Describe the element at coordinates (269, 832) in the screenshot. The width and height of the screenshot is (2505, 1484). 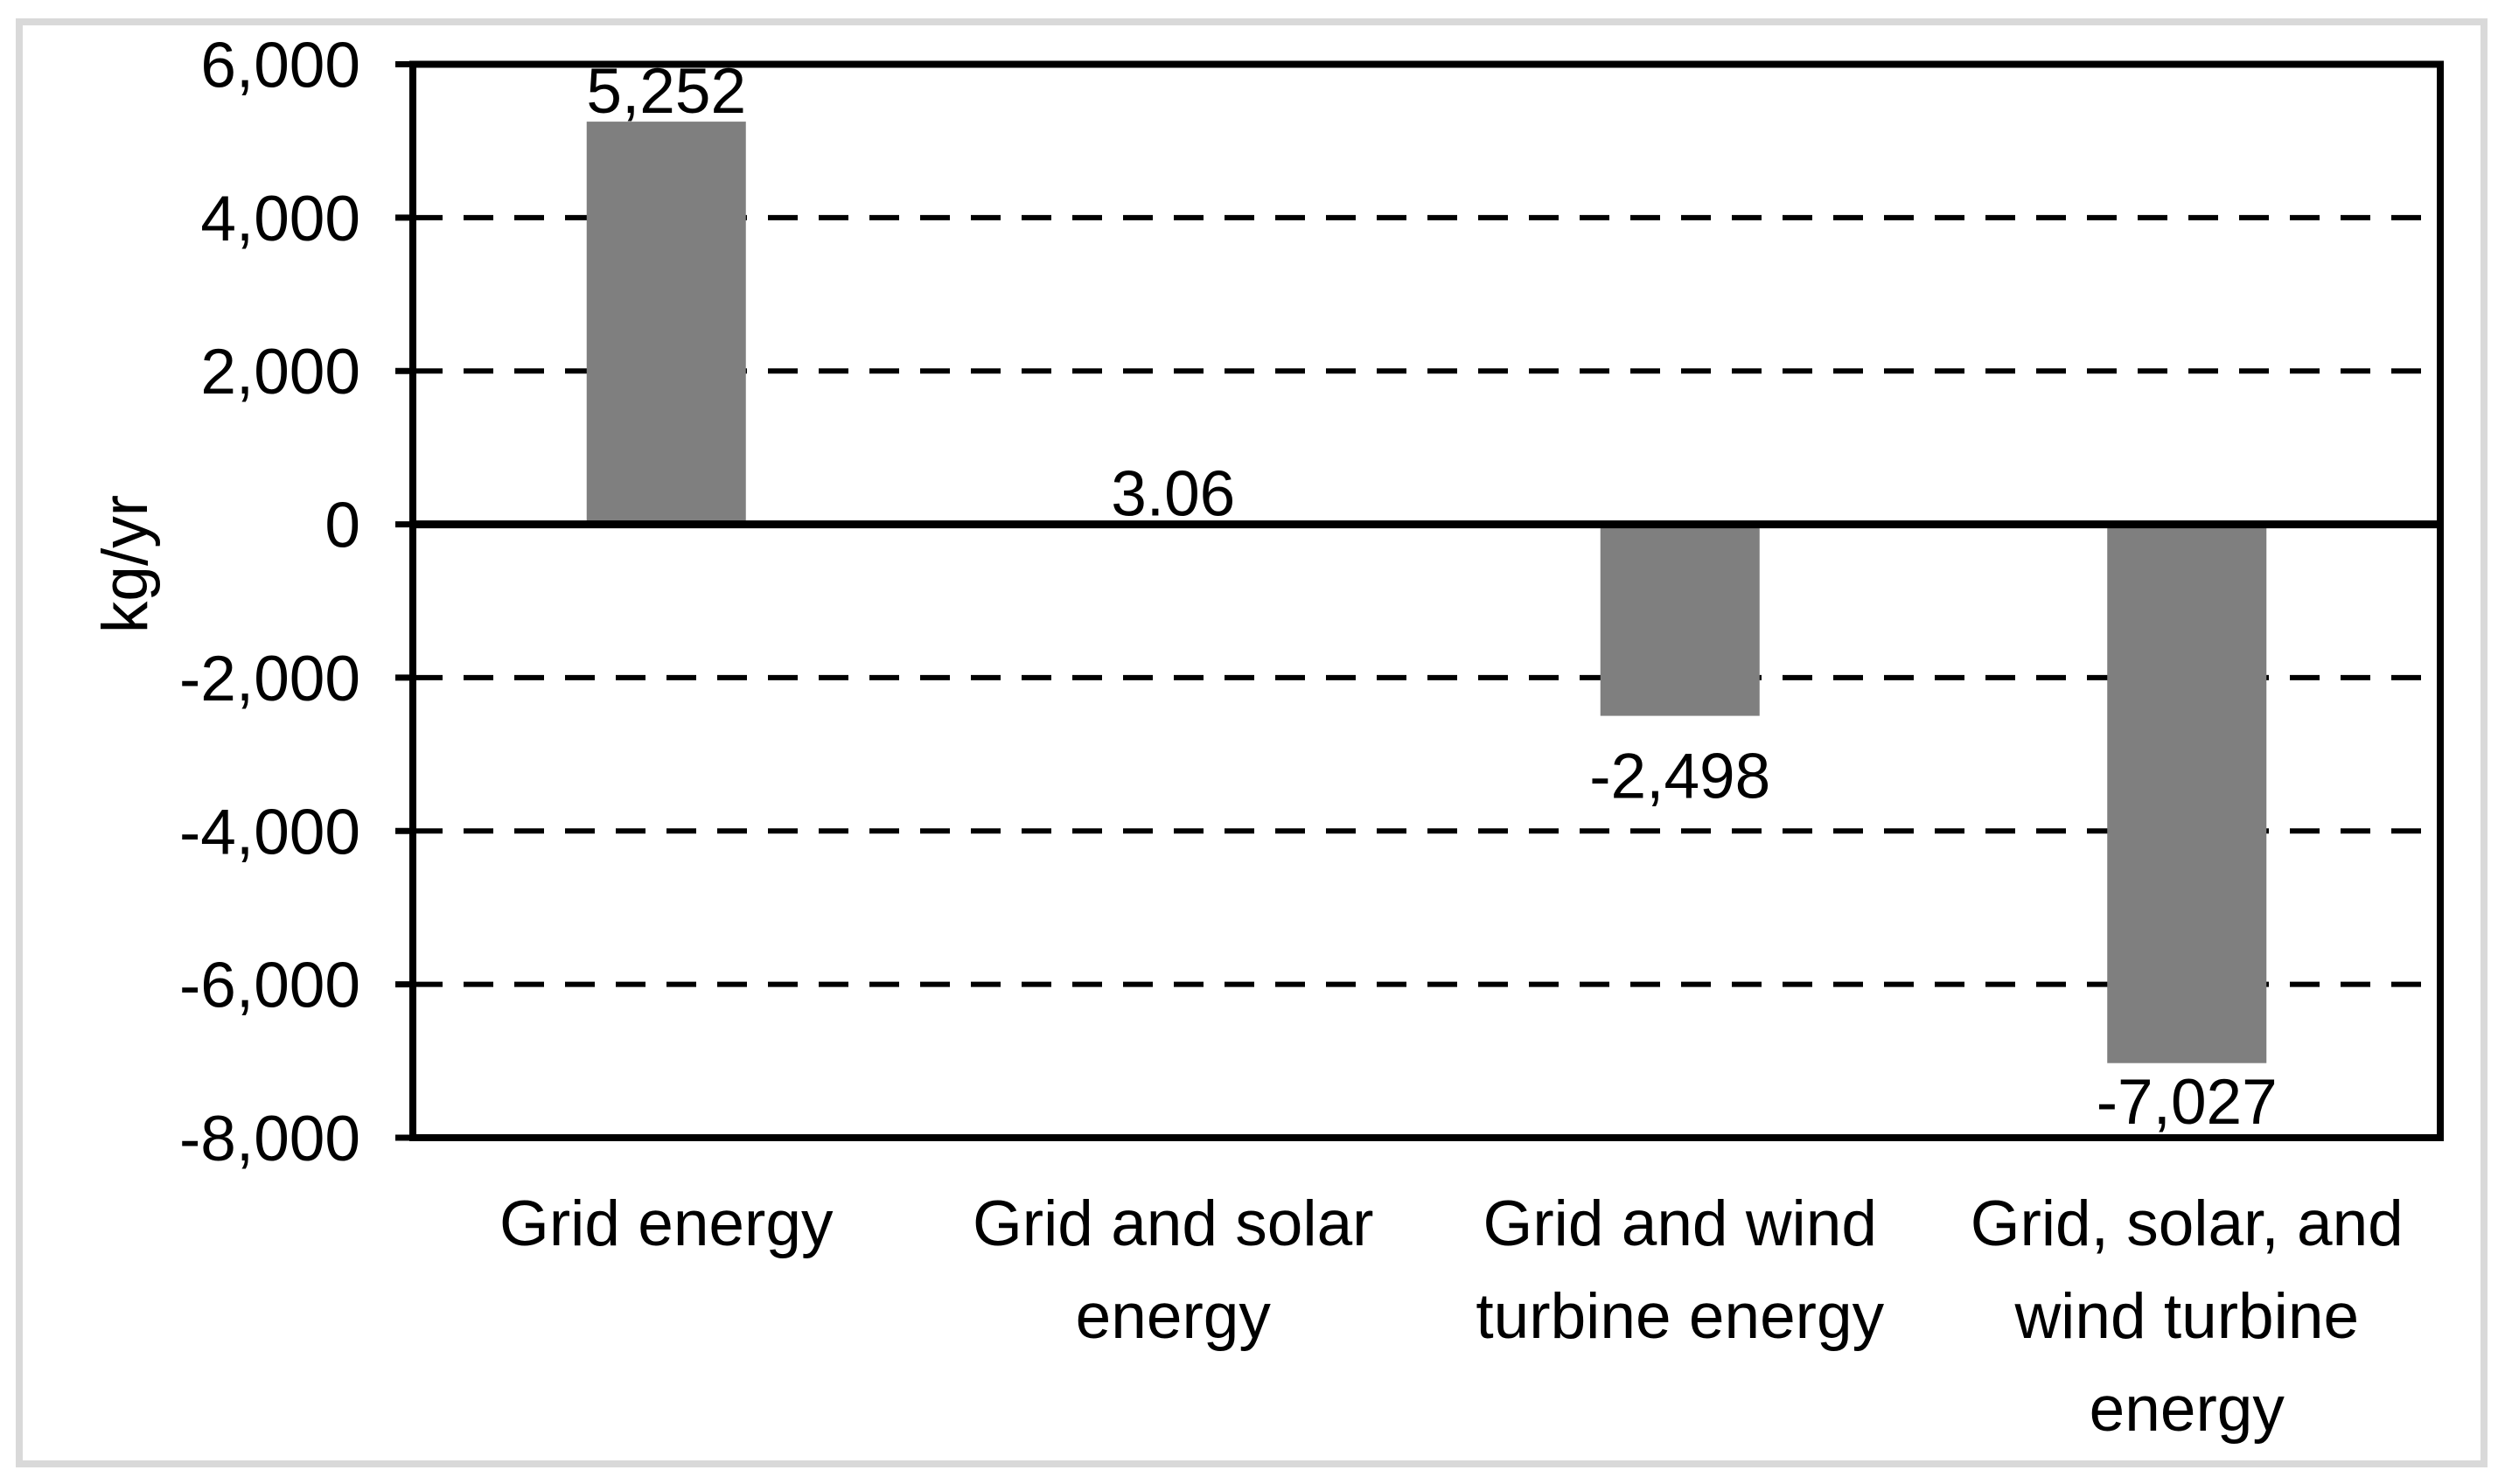
I see `y-tick-label: -4,000` at that location.